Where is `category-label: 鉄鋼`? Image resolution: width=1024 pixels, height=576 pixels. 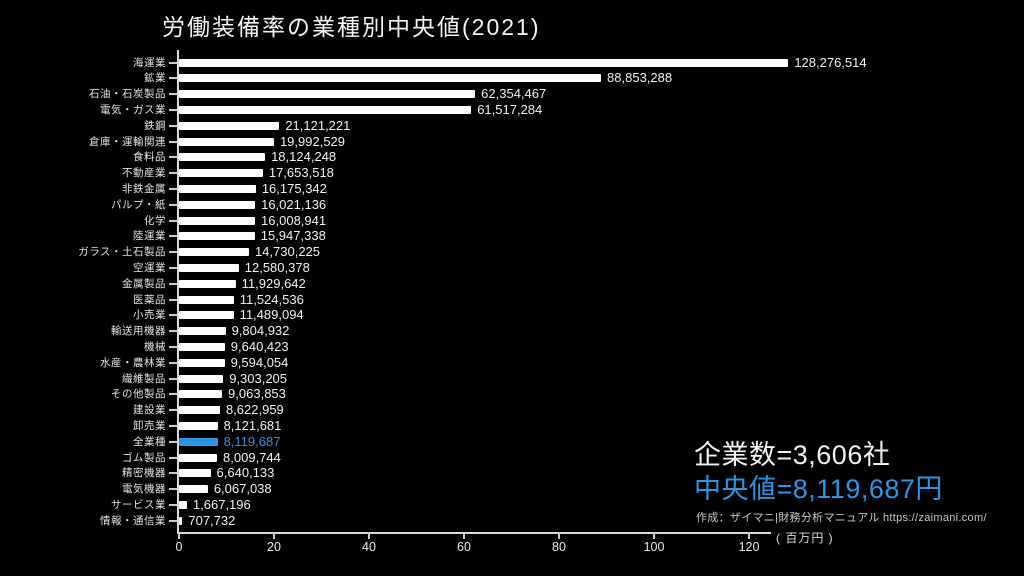
category-label: 鉄鋼 is located at coordinates (155, 125).